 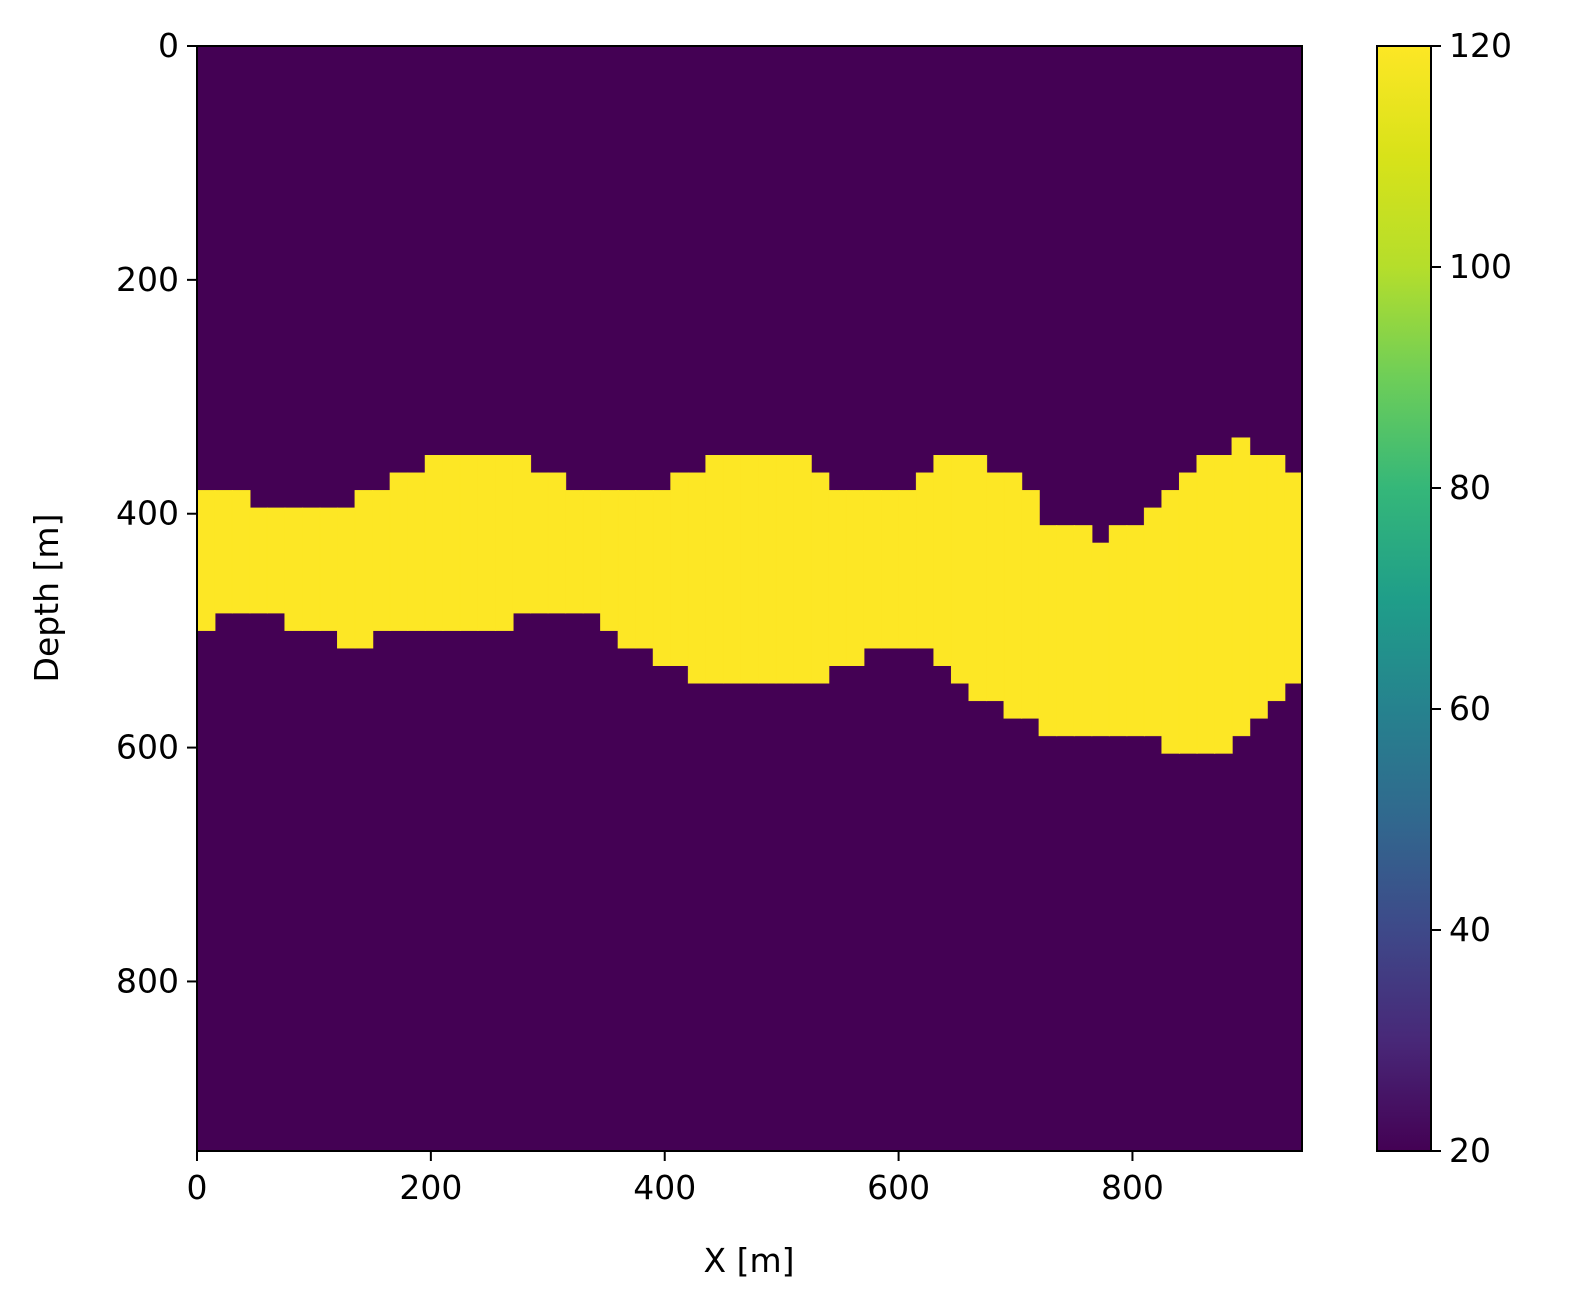 I want to click on colorbar-tick-label: 80, so click(x=1470, y=487).